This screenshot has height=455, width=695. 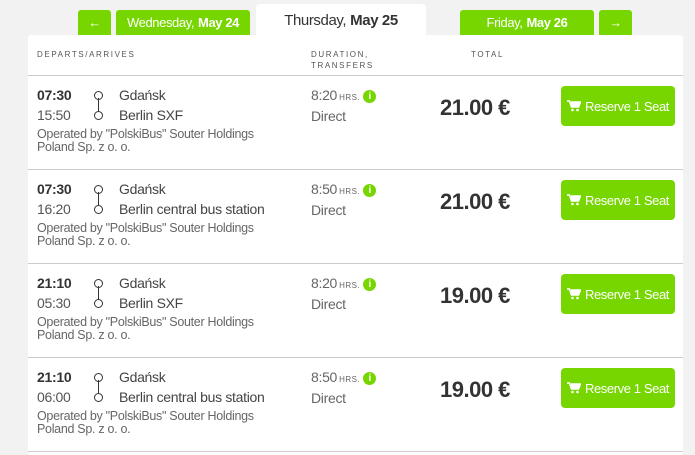 I want to click on arrival-time: 15:50, so click(x=54, y=115).